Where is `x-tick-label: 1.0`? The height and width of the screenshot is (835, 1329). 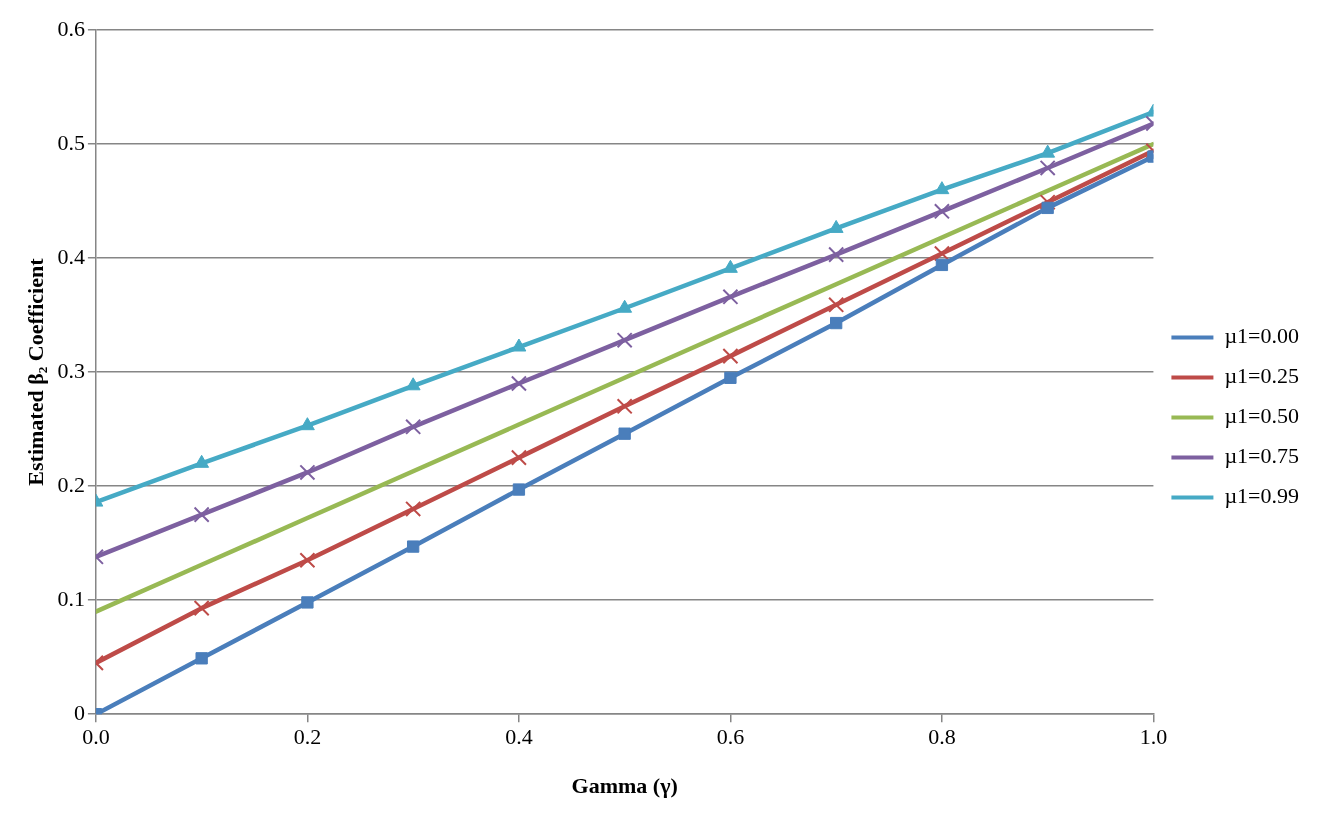 x-tick-label: 1.0 is located at coordinates (1153, 737).